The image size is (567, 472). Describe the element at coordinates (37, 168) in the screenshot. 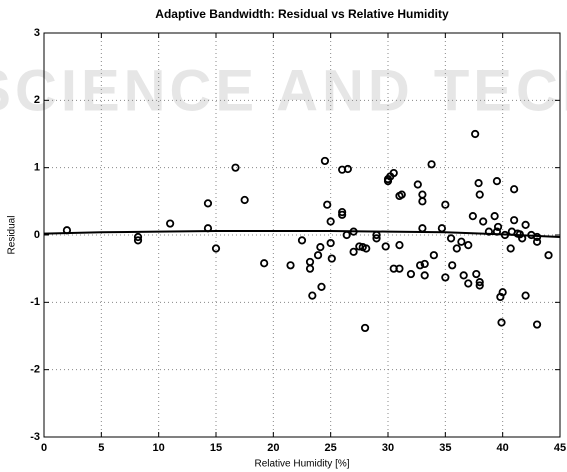

I see `y-tick-label: 1` at that location.